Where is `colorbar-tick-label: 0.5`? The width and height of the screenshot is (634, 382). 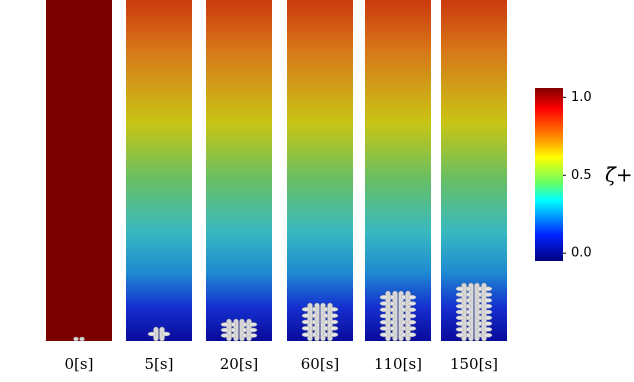 colorbar-tick-label: 0.5 is located at coordinates (581, 175).